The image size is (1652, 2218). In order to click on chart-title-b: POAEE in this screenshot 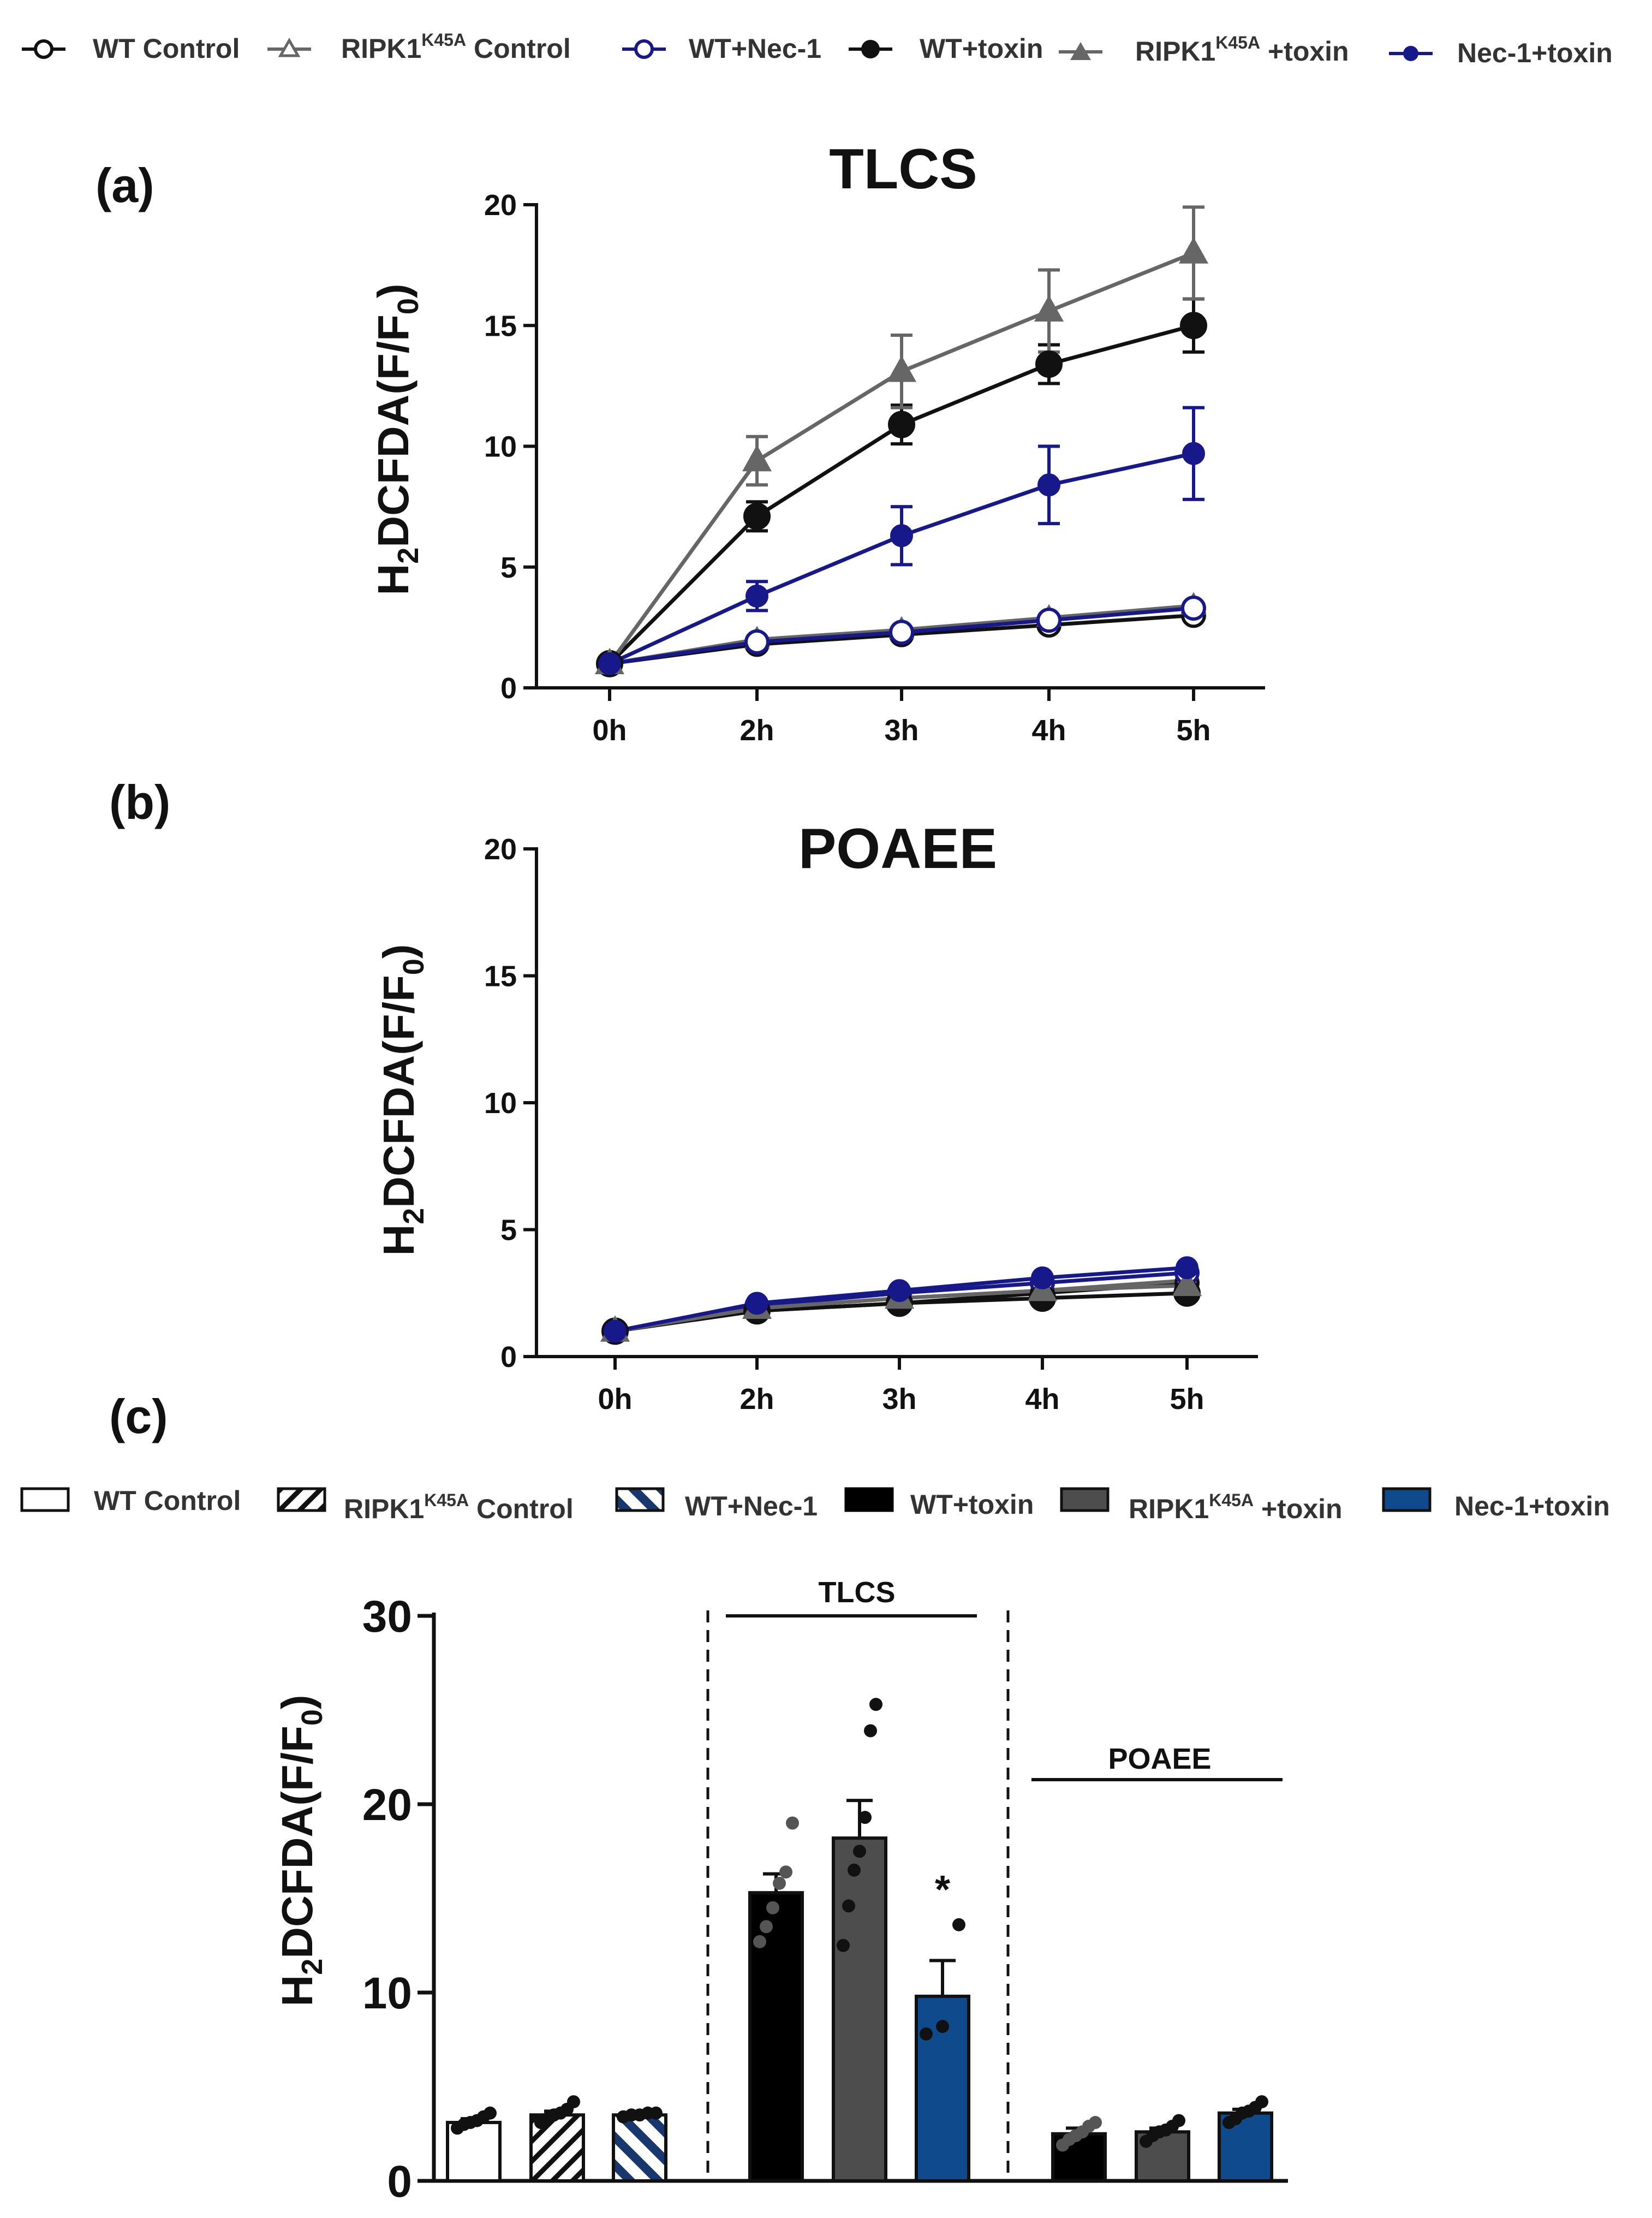, I will do `click(897, 849)`.